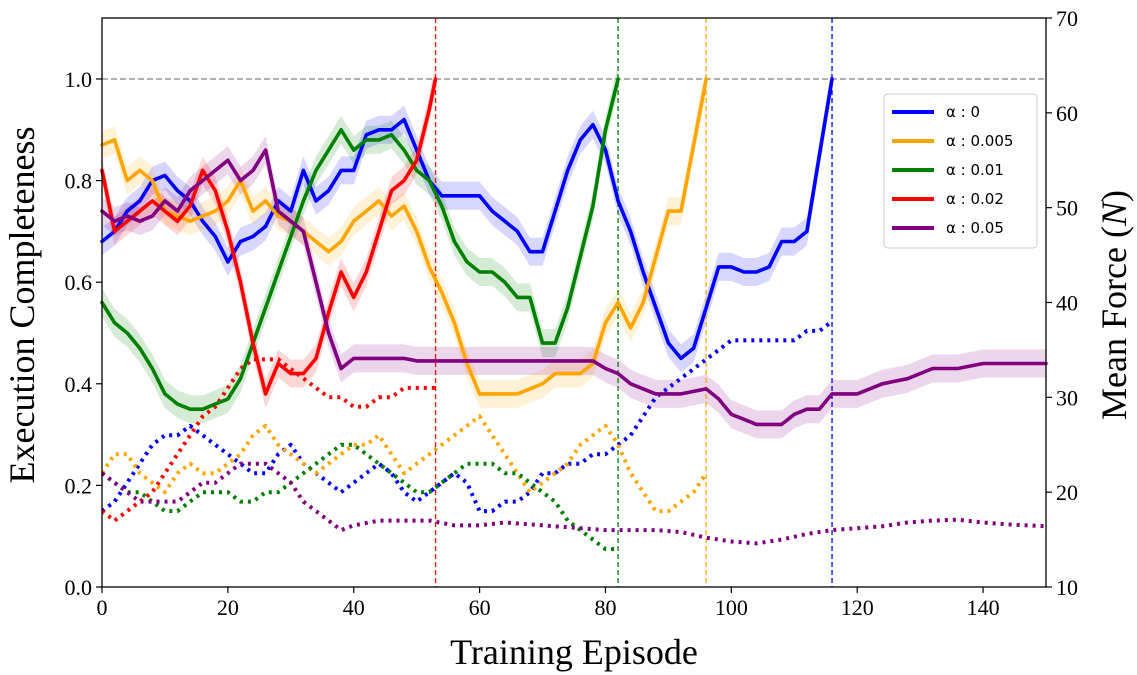 This screenshot has height=675, width=1137. Describe the element at coordinates (983, 607) in the screenshot. I see `x-tick-label-140: 140` at that location.